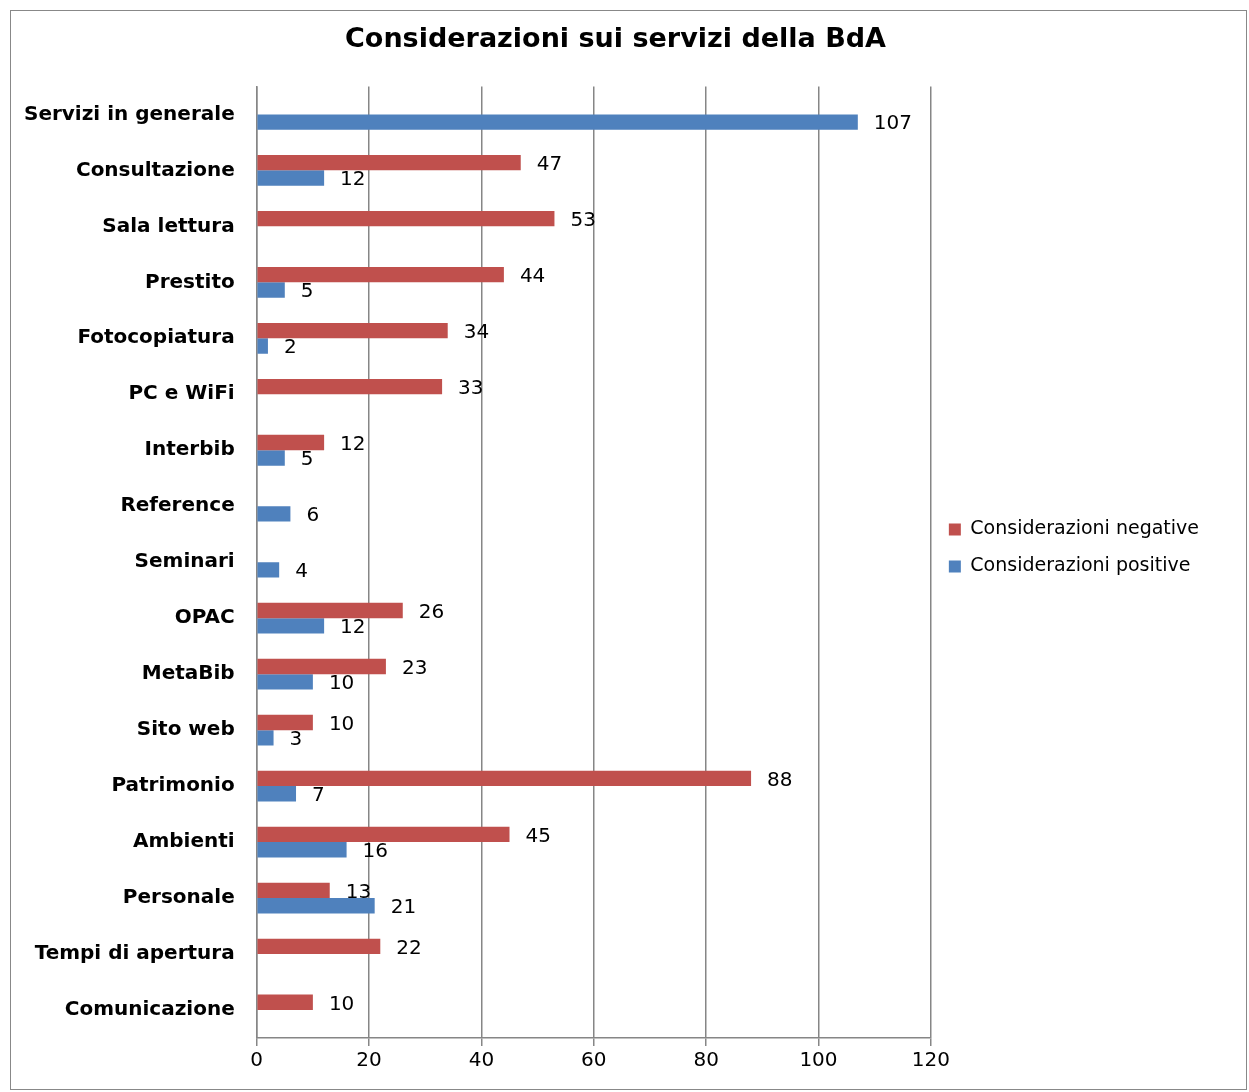  What do you see at coordinates (149, 1008) in the screenshot?
I see `y-tick-label: Comunicazione` at bounding box center [149, 1008].